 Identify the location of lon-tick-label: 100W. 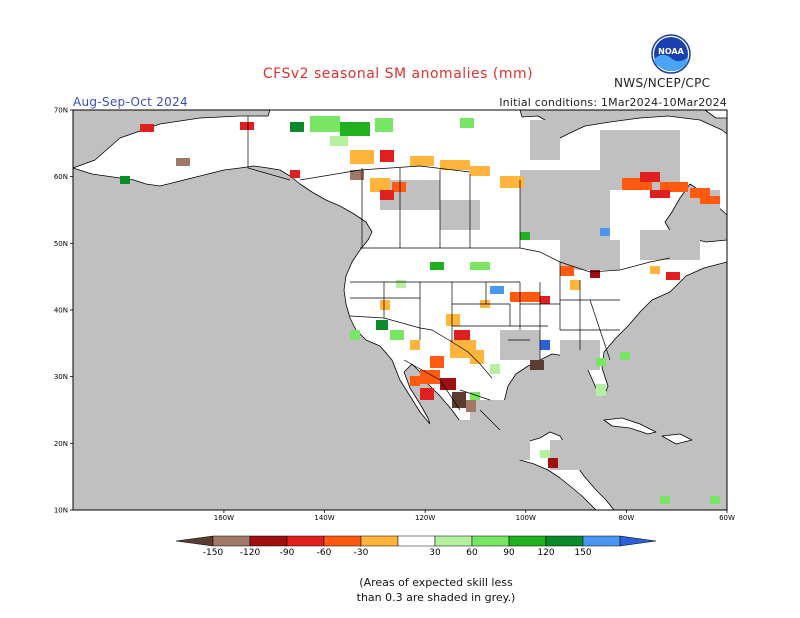
(526, 518).